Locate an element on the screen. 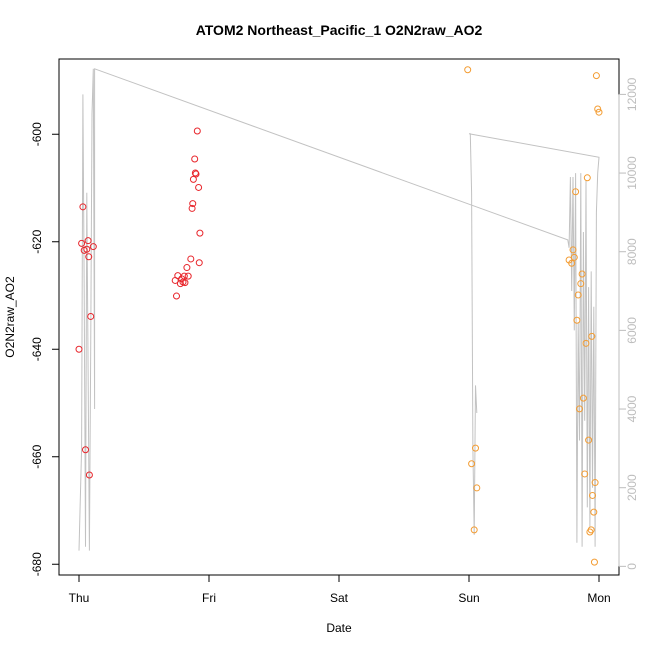 The image size is (650, 650). x-axis-label: Date is located at coordinates (339, 628).